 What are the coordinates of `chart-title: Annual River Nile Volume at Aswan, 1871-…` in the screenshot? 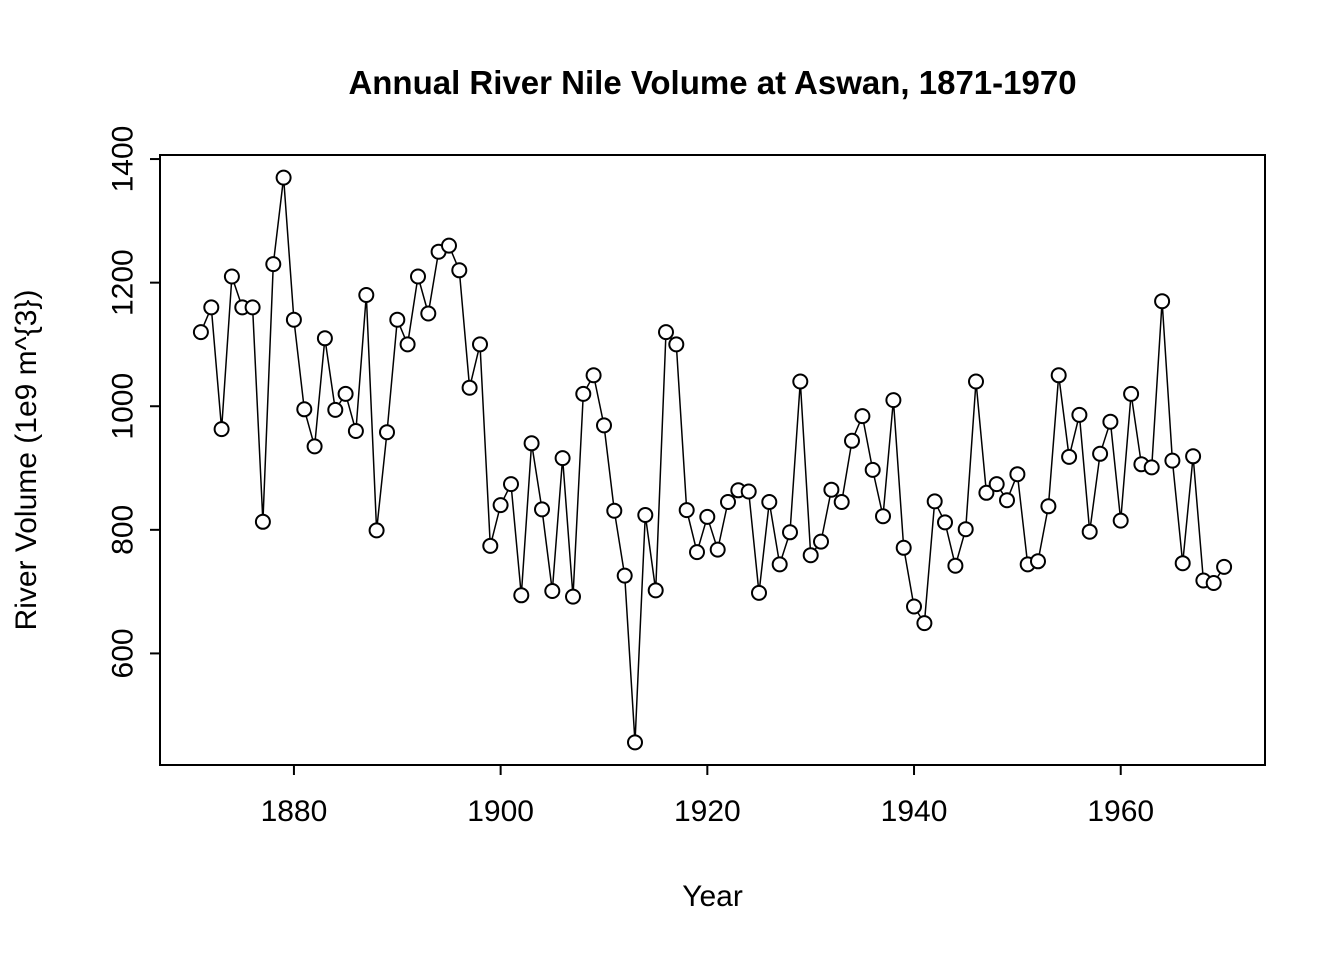 It's located at (712, 82).